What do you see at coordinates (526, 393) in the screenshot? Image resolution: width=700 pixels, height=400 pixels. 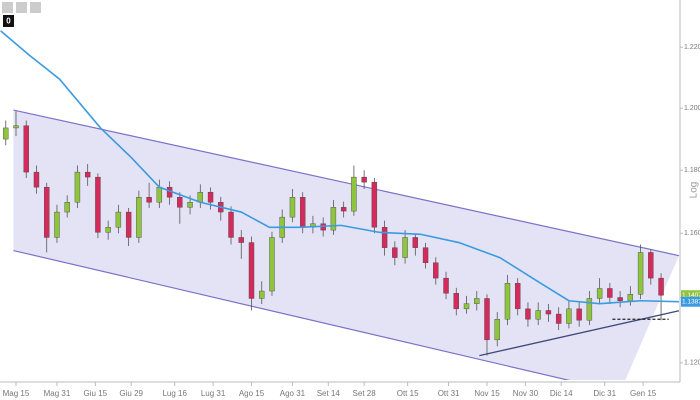 I see `x-tick-label: Nov 30` at bounding box center [526, 393].